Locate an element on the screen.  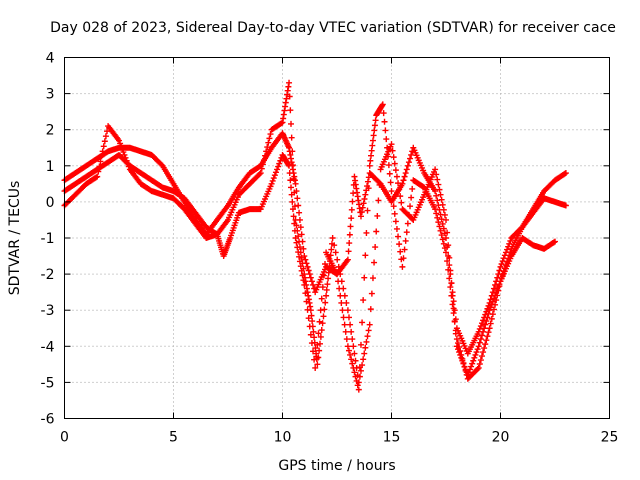
x-tick-label: 0 is located at coordinates (64, 438).